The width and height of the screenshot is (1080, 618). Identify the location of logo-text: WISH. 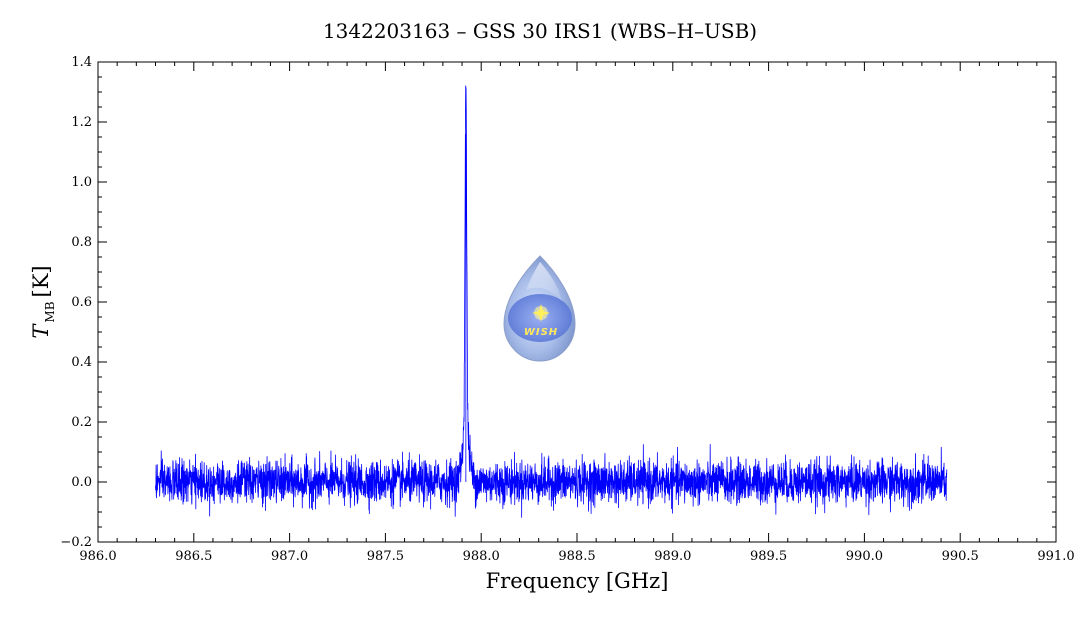
(541, 332).